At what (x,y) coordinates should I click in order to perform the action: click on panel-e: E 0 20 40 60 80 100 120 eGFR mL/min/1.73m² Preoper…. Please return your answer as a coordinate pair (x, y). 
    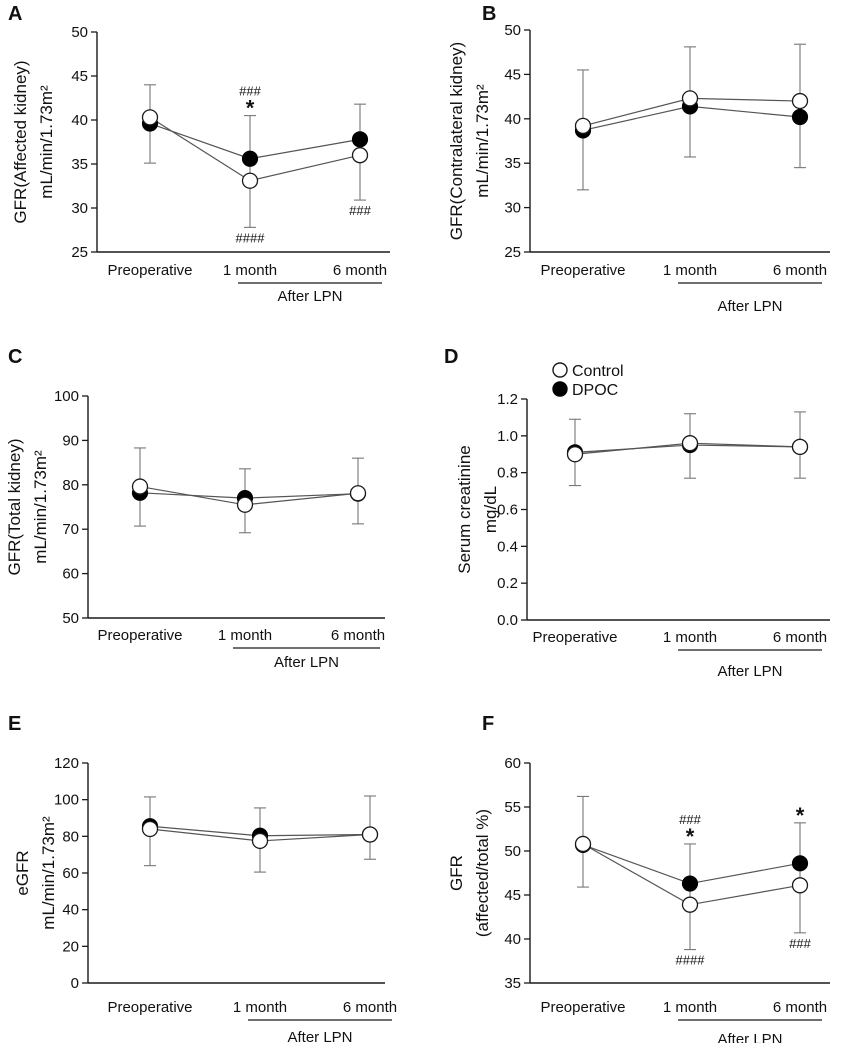
    Looking at the image, I should click on (202, 878).